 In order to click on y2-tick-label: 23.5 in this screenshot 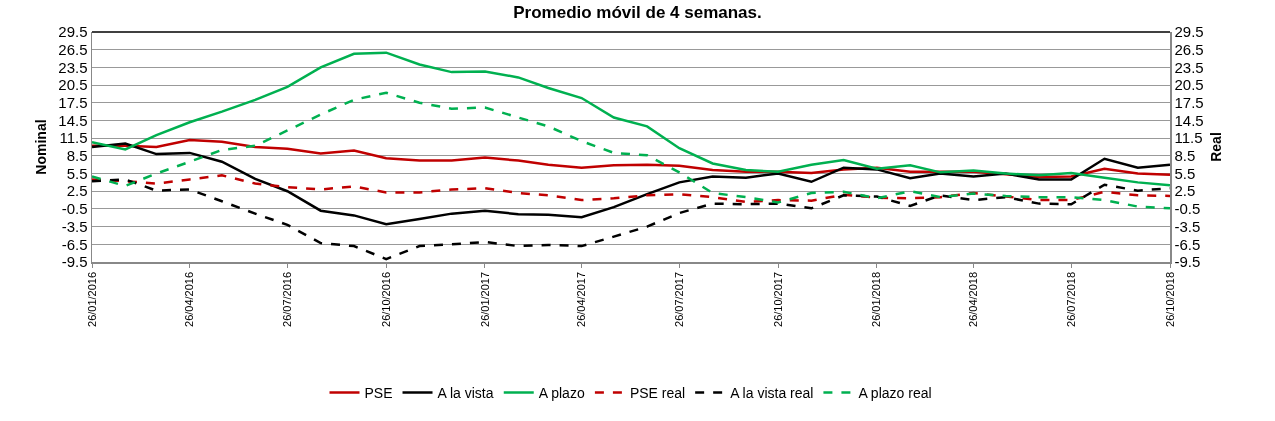, I will do `click(1189, 67)`.